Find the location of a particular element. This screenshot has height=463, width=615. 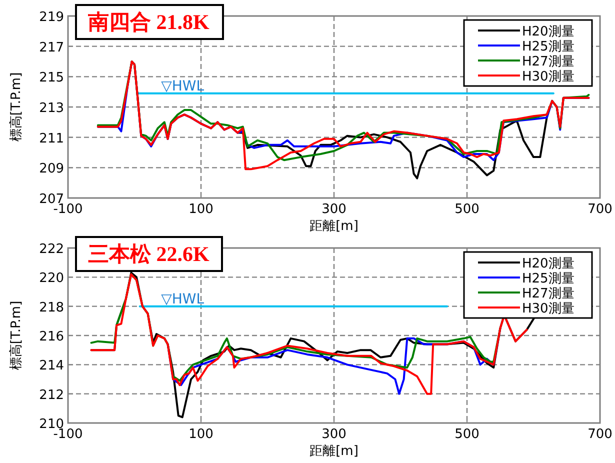

y-tick-label: 209 is located at coordinates (51, 169).